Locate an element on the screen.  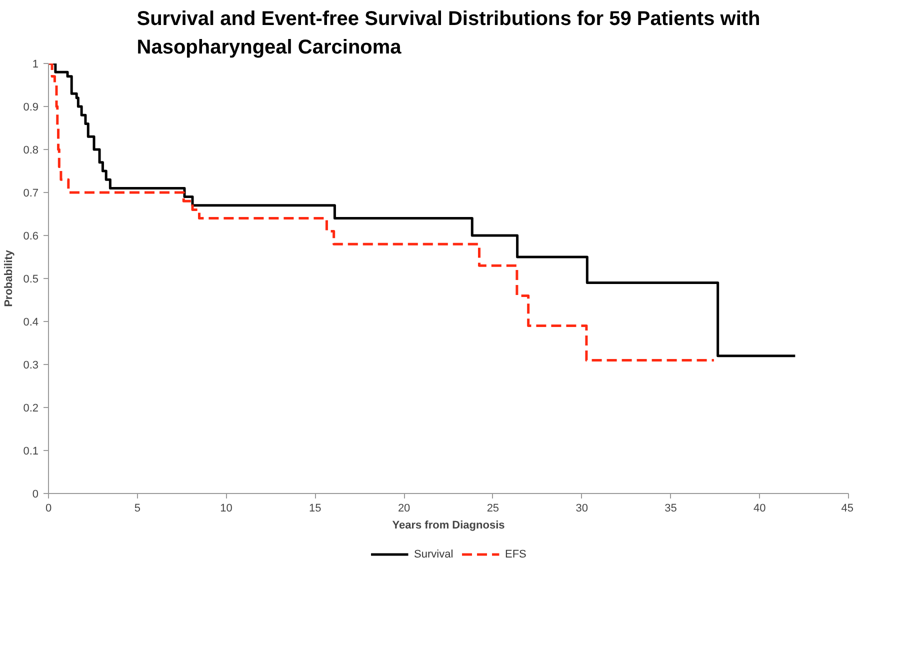
legend-label: EFS is located at coordinates (515, 554).